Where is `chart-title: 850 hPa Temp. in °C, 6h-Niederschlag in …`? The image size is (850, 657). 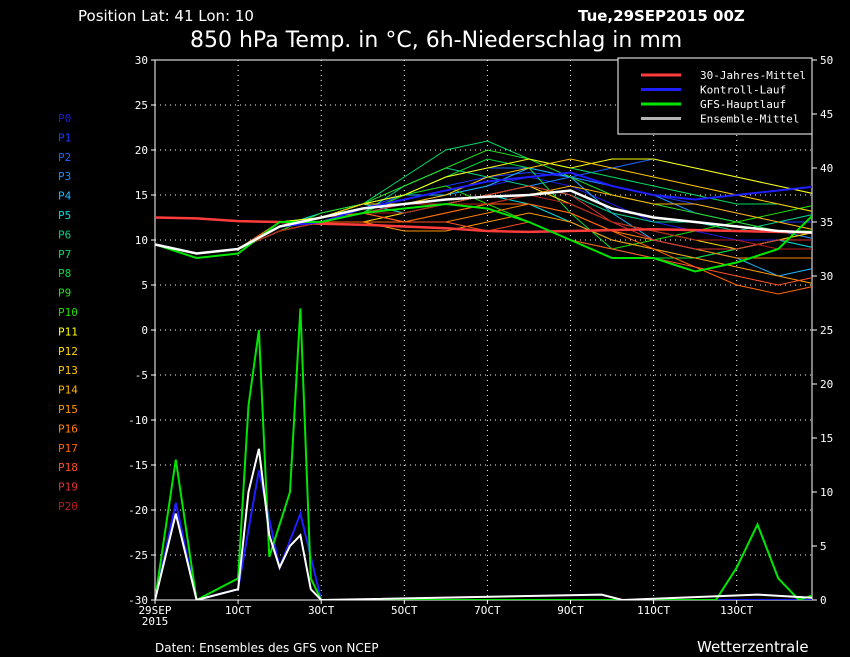 chart-title: 850 hPa Temp. in °C, 6h-Niederschlag in … is located at coordinates (436, 40).